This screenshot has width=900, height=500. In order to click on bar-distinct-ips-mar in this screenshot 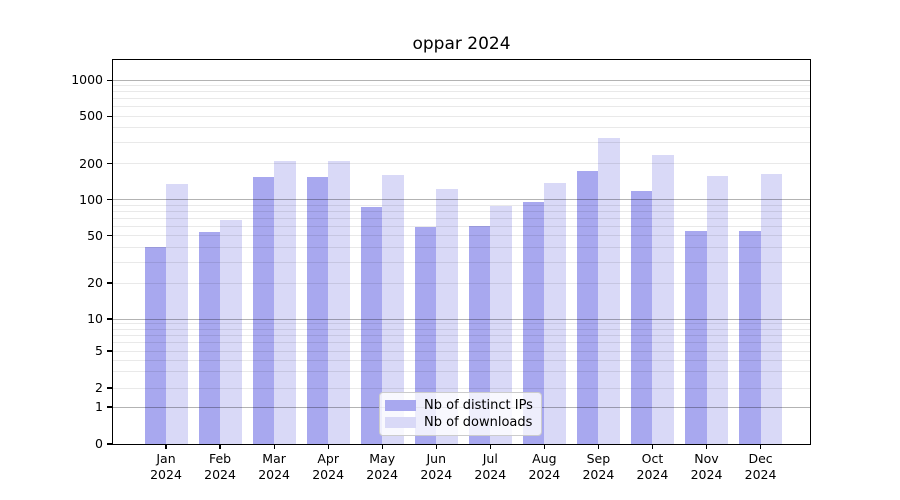, I will do `click(263, 310)`.